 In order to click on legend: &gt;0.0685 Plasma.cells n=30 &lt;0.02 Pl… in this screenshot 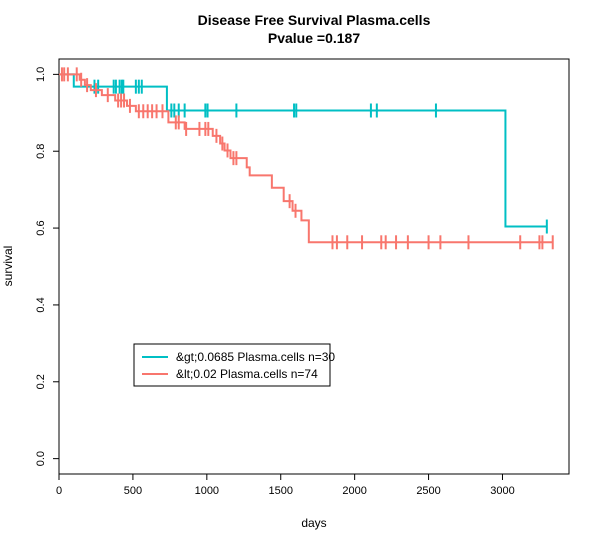, I will do `click(234, 365)`.